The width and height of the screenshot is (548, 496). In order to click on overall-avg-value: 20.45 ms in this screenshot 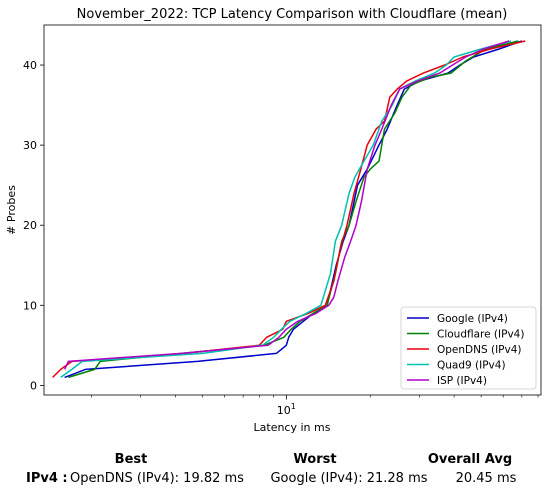, I will do `click(486, 478)`.